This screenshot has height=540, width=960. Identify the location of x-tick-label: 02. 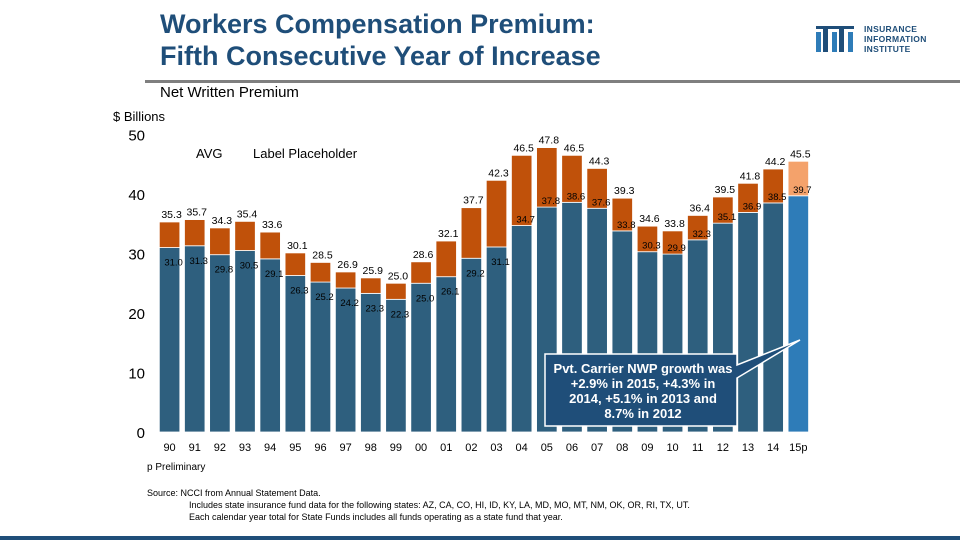
(471, 448).